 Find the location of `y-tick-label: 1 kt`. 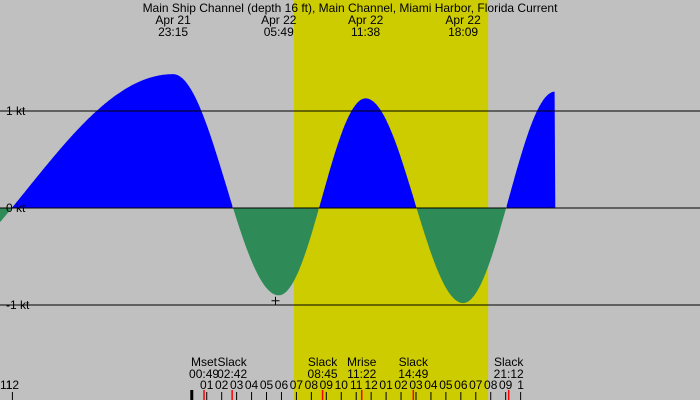

y-tick-label: 1 kt is located at coordinates (16, 111).